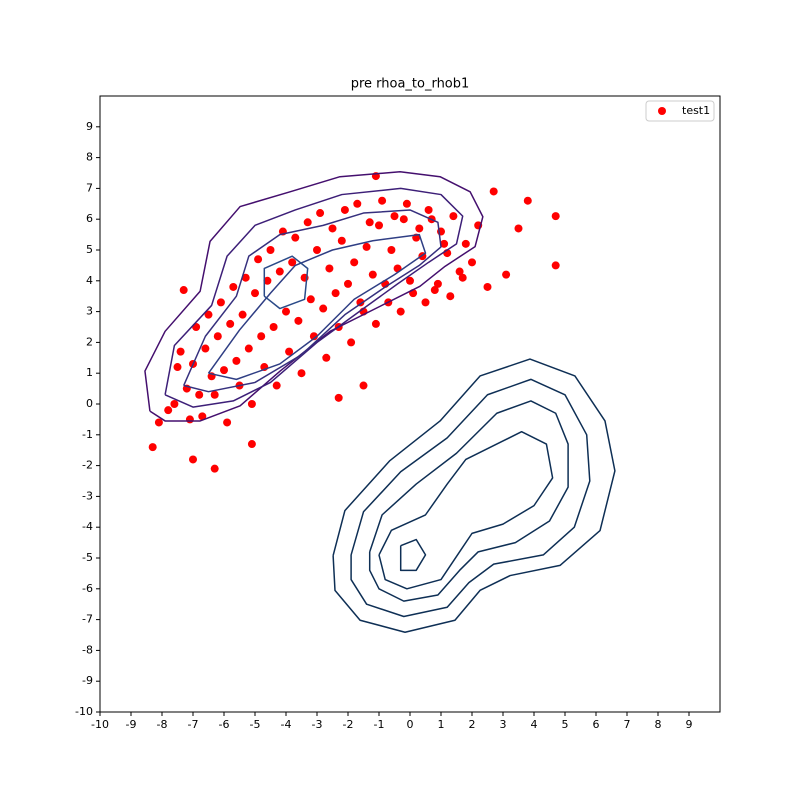 Image resolution: width=800 pixels, height=800 pixels. What do you see at coordinates (255, 724) in the screenshot?
I see `x-tick-label: -5` at bounding box center [255, 724].